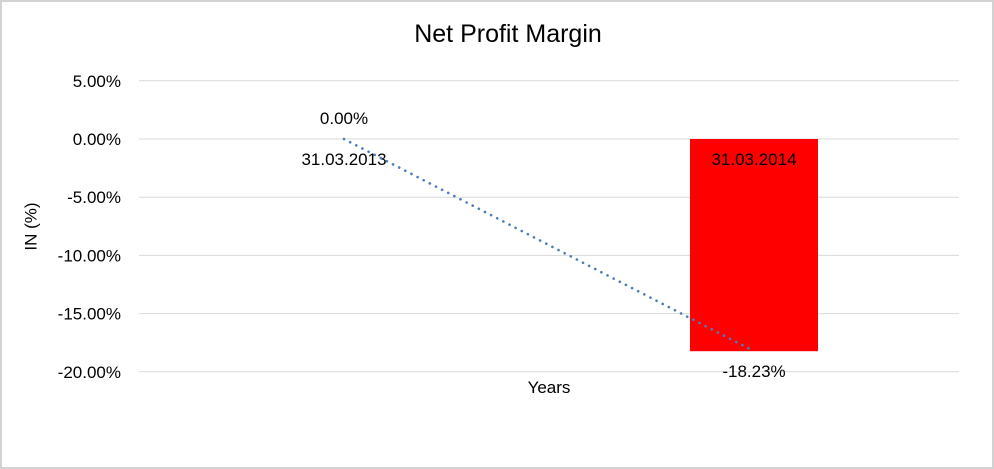  Describe the element at coordinates (89, 314) in the screenshot. I see `y-tick-label: -15.00%` at that location.